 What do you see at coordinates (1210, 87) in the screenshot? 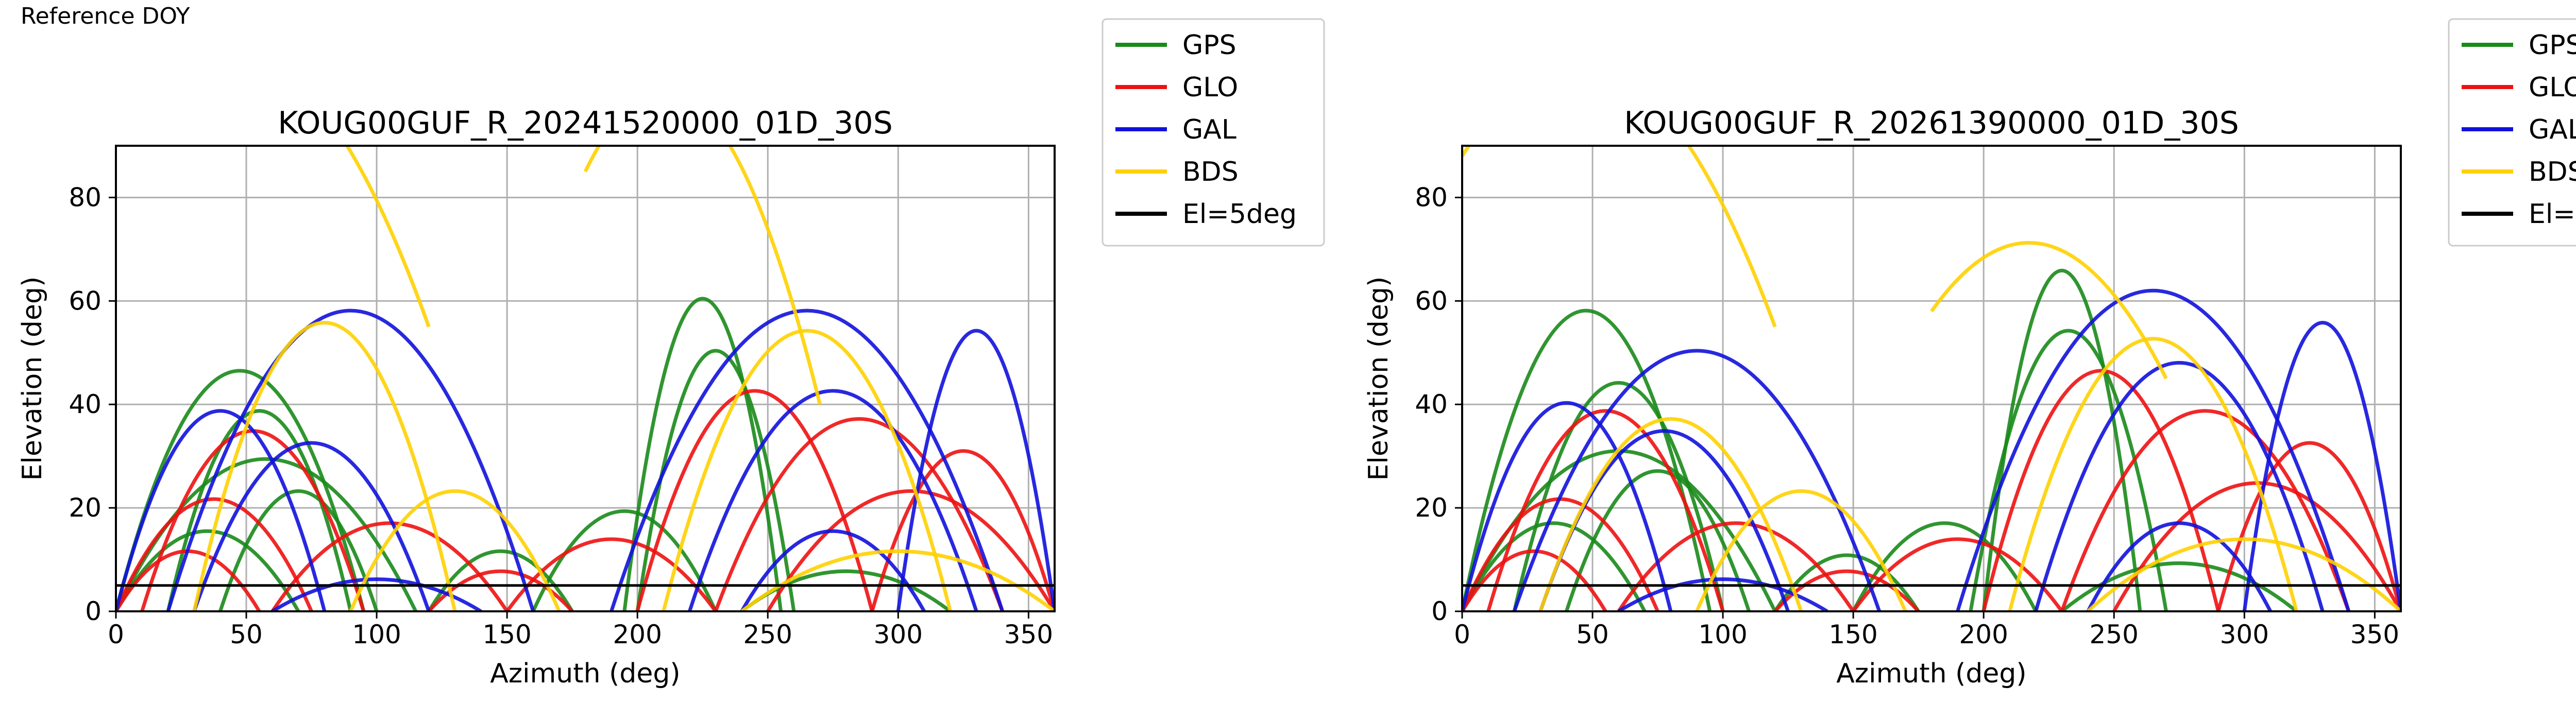
I see `legend-label: GLO` at bounding box center [1210, 87].